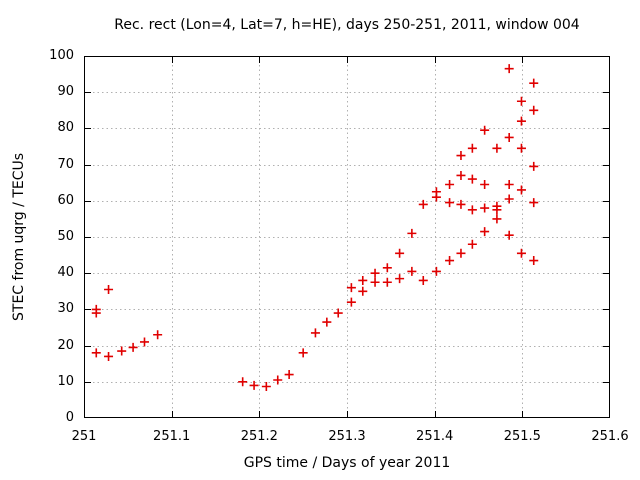 Image resolution: width=640 pixels, height=480 pixels. What do you see at coordinates (347, 436) in the screenshot?
I see `x-tick-label: 251.3` at bounding box center [347, 436].